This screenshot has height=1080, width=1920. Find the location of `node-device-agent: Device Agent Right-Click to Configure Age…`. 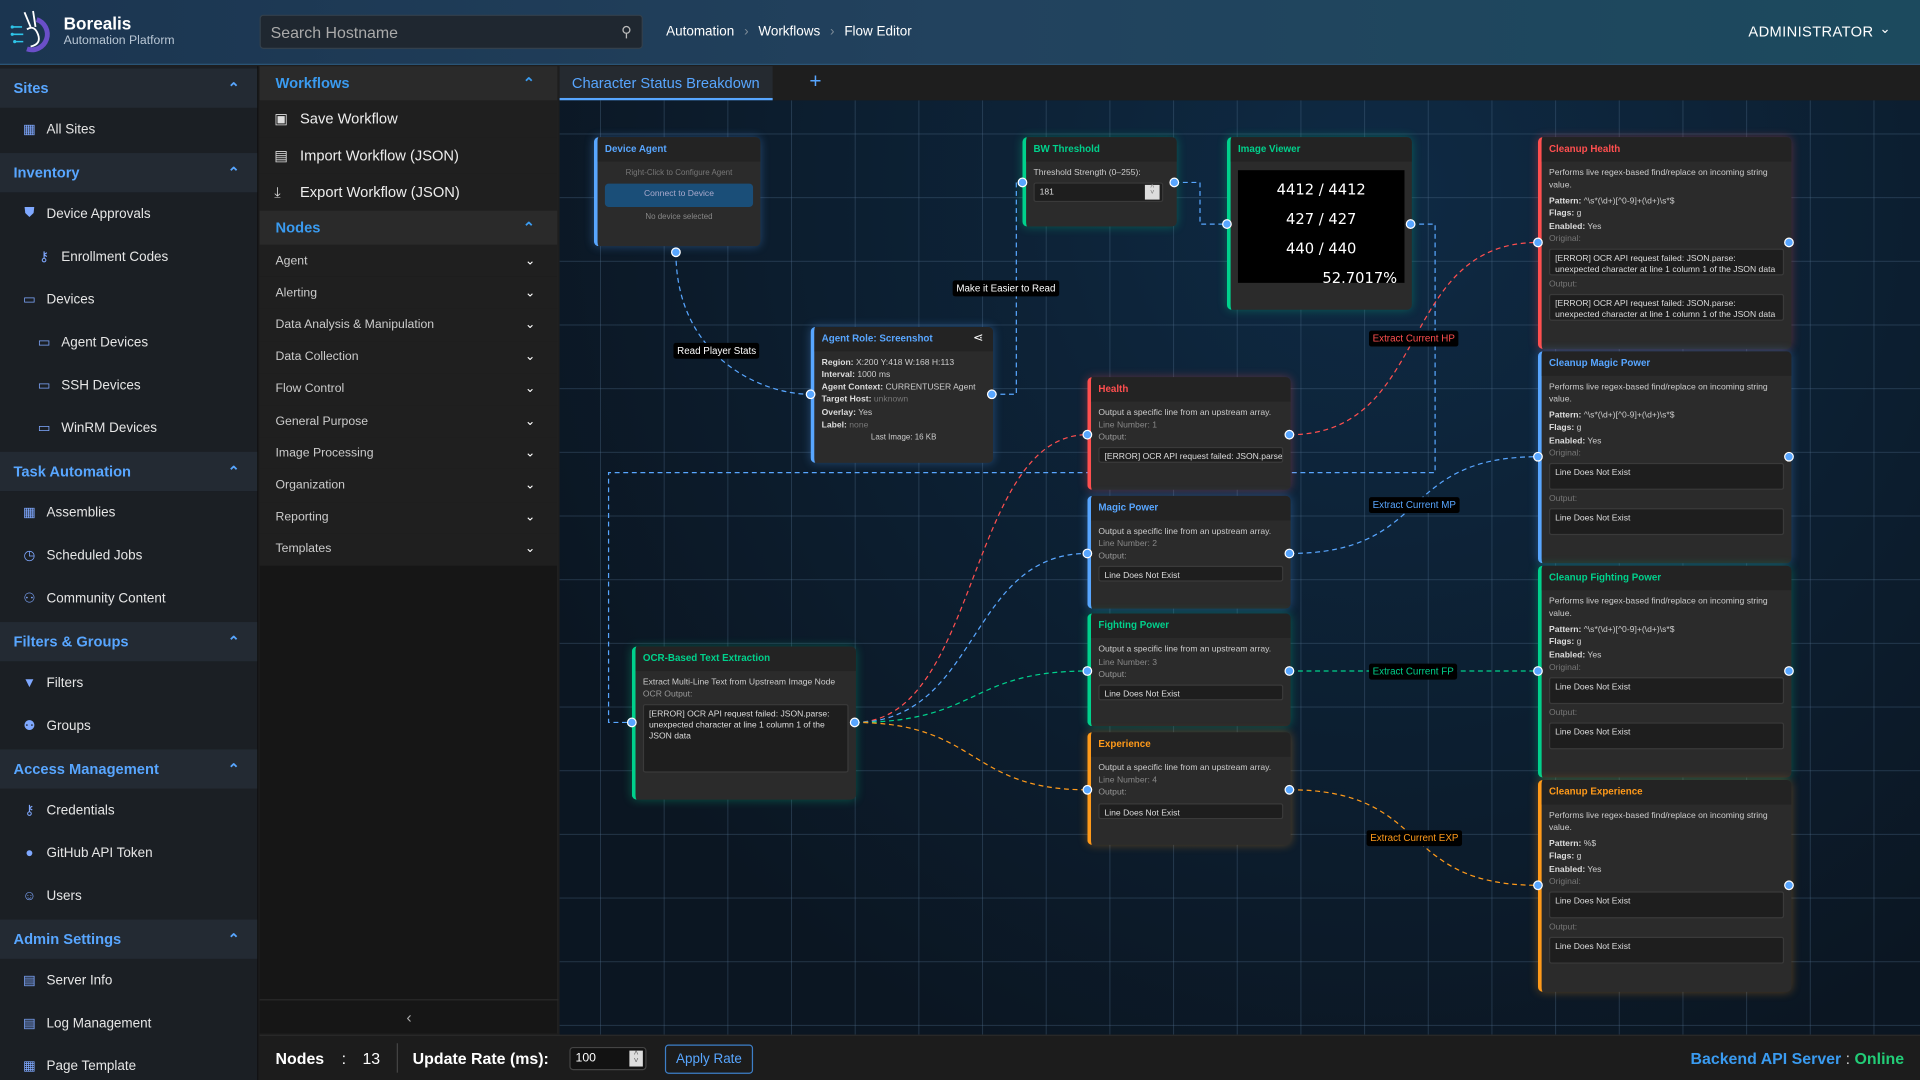

node-device-agent: Device Agent Right-Click to Configure Age… is located at coordinates (677, 192).